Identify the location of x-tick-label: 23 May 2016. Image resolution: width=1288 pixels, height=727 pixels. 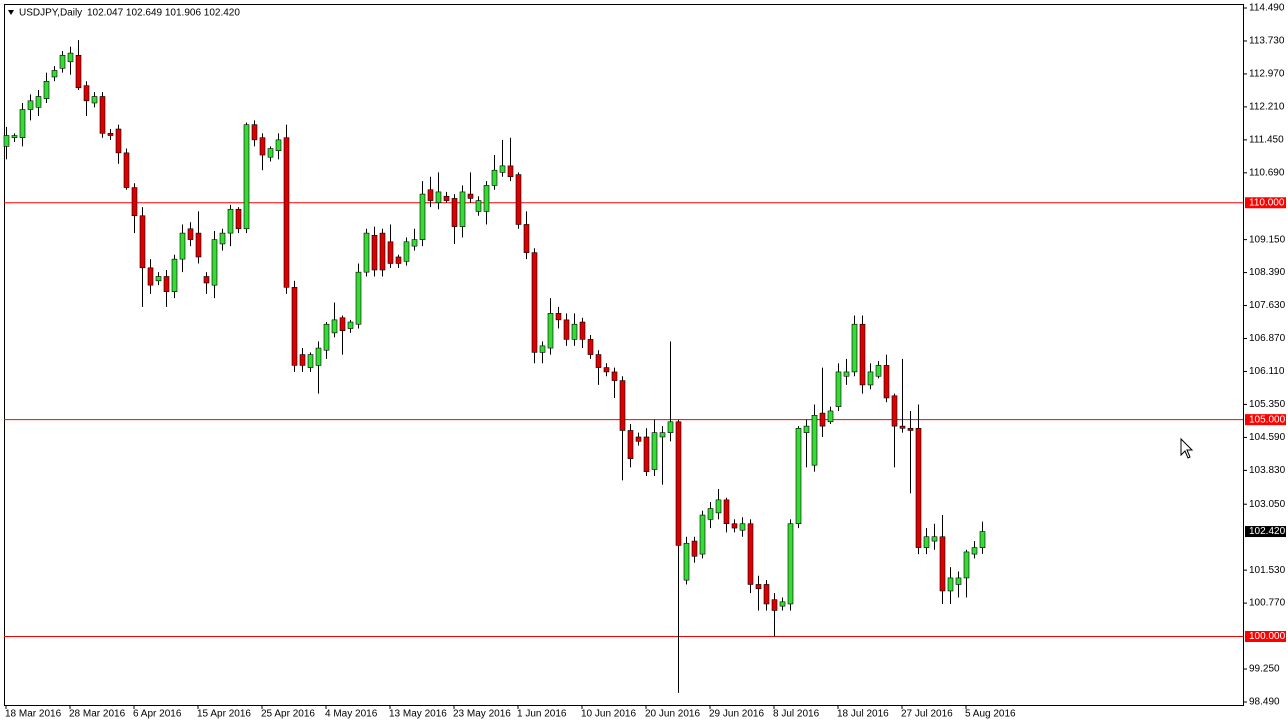
(482, 714).